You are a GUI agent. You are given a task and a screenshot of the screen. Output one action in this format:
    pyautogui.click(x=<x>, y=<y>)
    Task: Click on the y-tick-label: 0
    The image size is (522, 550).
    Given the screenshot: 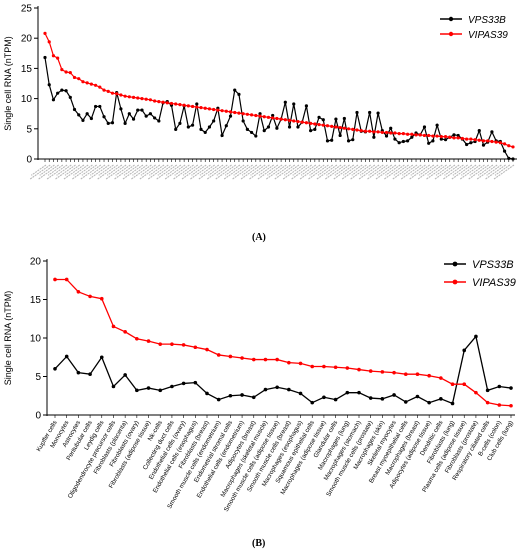 What is the action you would take?
    pyautogui.click(x=38, y=416)
    